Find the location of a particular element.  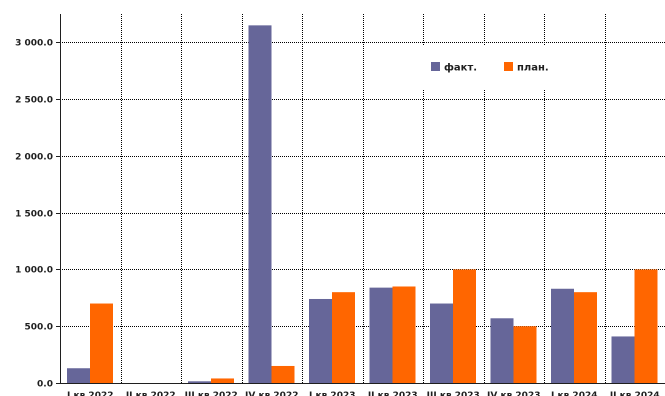

legend: факт. план. is located at coordinates (502, 68).